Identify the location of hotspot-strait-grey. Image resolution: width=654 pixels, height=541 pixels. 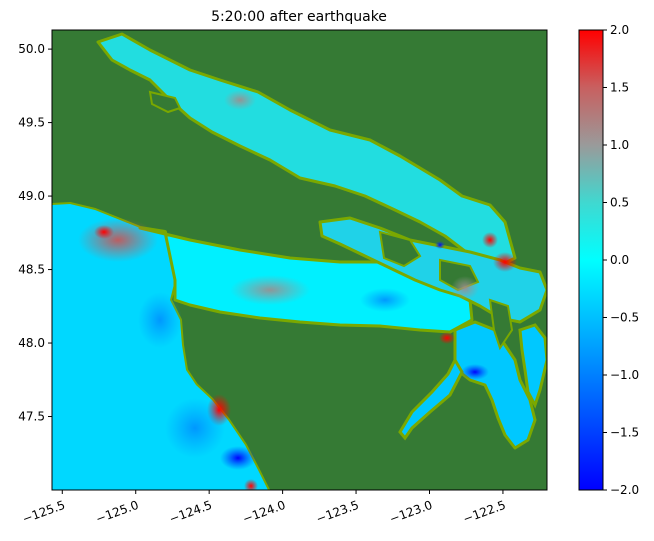
(270, 290).